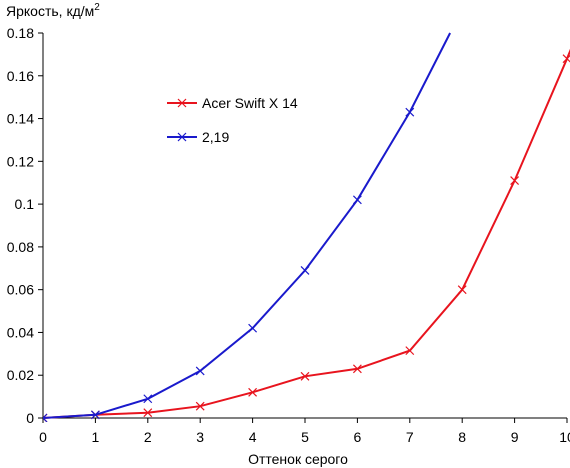 This screenshot has height=468, width=570. I want to click on x-tick-label: 6, so click(358, 437).